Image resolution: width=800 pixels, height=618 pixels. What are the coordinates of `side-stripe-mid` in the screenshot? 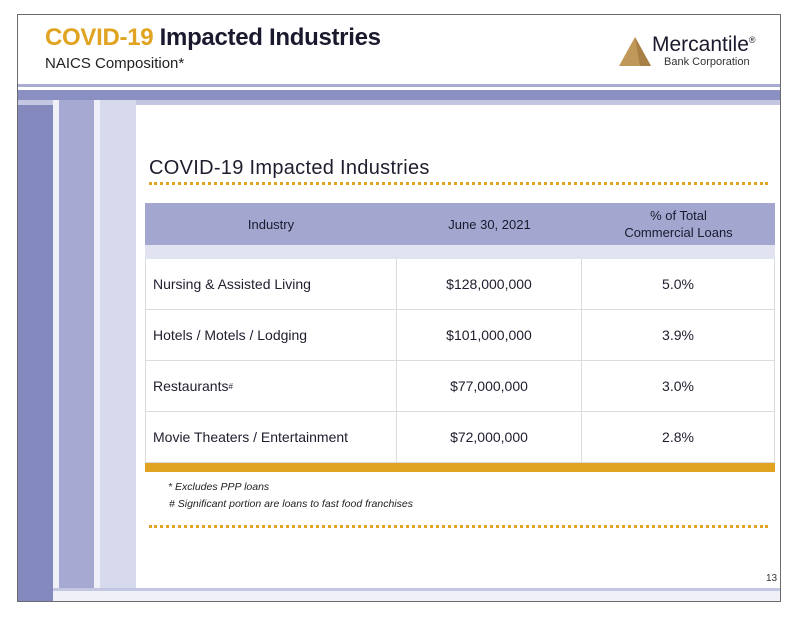 It's located at (76, 344).